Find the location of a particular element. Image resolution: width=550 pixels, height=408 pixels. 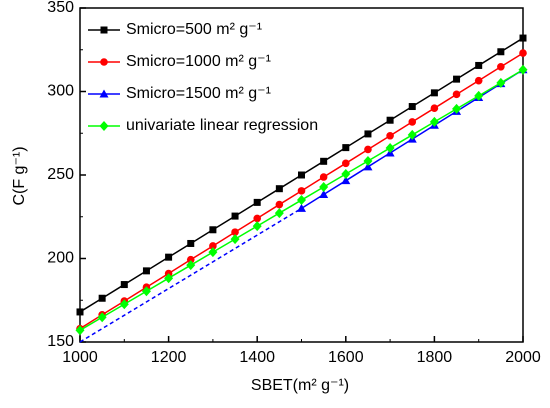

legend-label: Smicro=1000 m² g⁻¹ is located at coordinates (198, 61).